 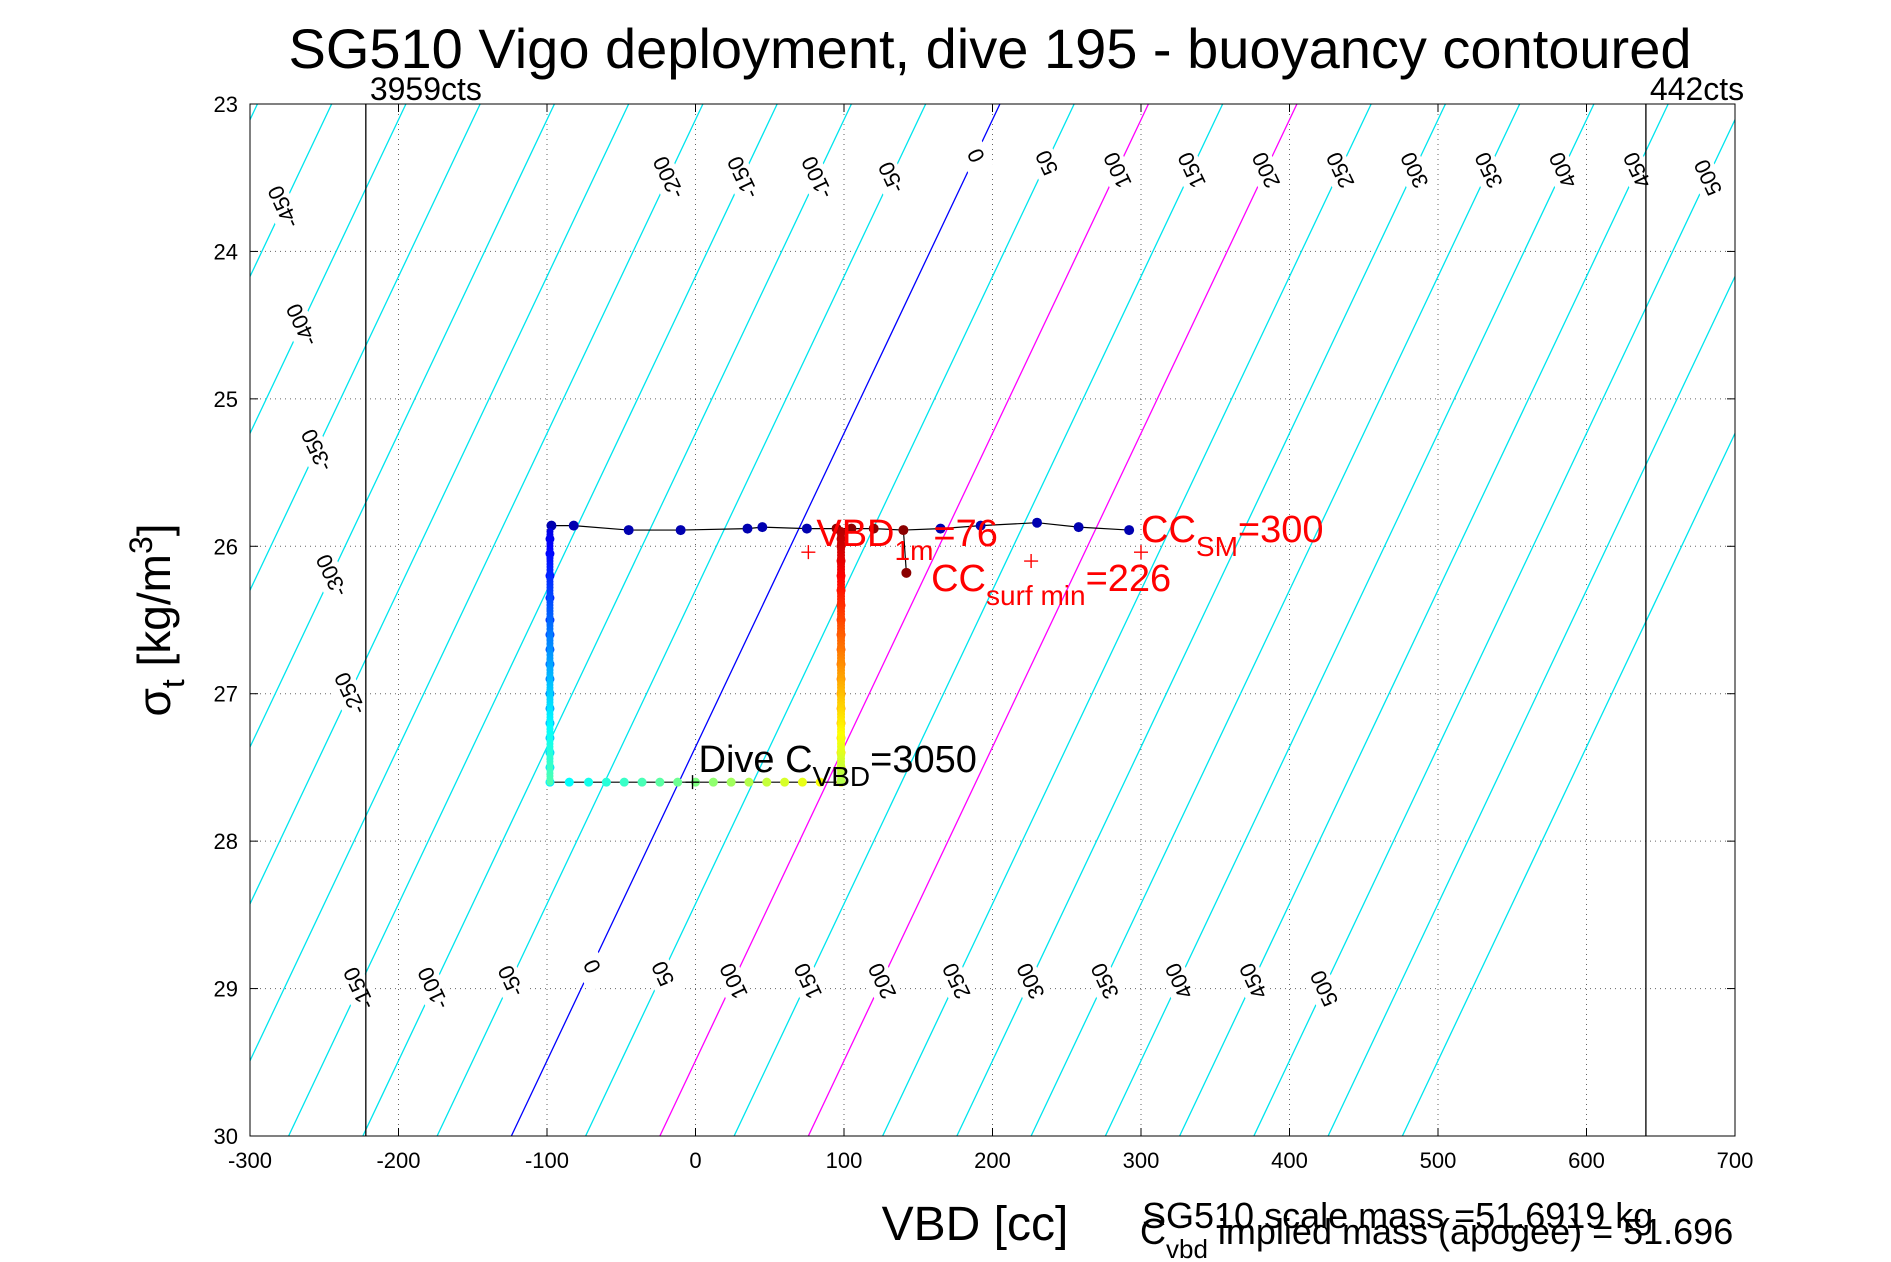 What do you see at coordinates (1036, 595) in the screenshot?
I see `marker-label-sub: surf min` at bounding box center [1036, 595].